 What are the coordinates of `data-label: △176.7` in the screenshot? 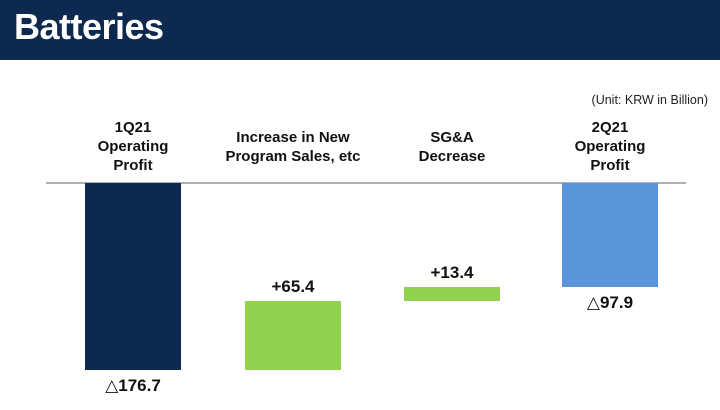 It's located at (133, 386).